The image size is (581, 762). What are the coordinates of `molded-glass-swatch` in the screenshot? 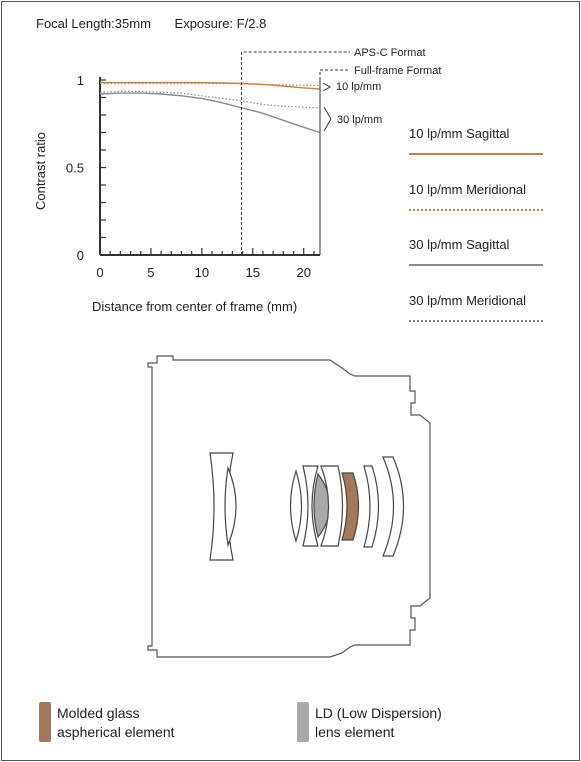 It's located at (45, 722).